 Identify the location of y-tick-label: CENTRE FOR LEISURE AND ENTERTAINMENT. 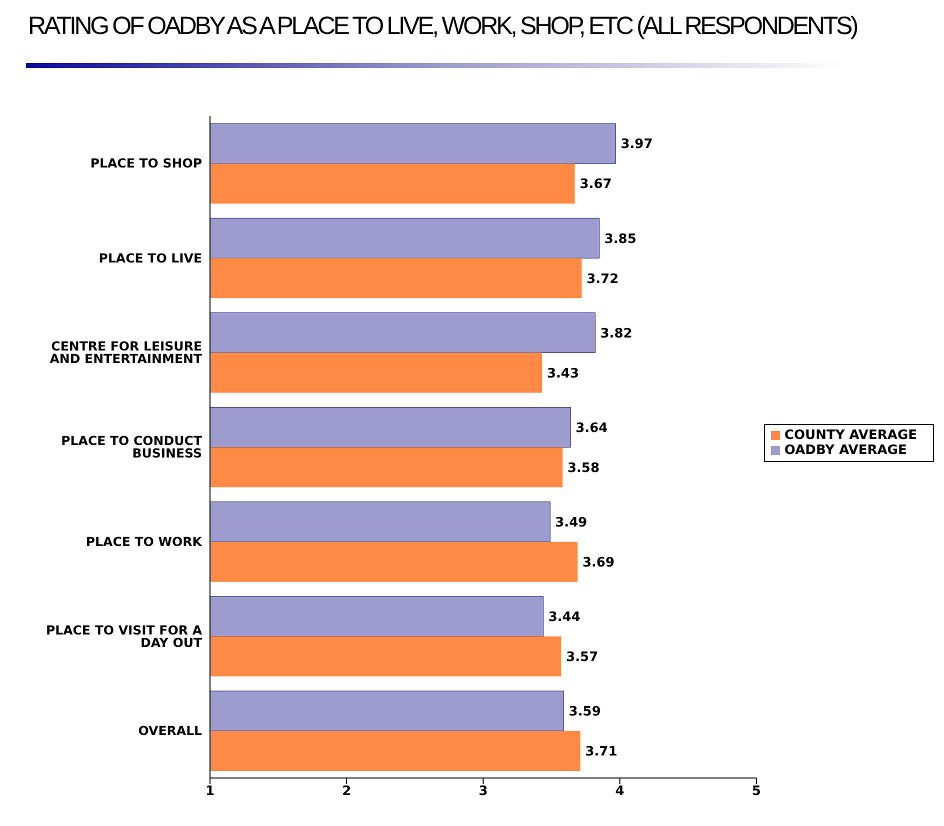
(126, 352).